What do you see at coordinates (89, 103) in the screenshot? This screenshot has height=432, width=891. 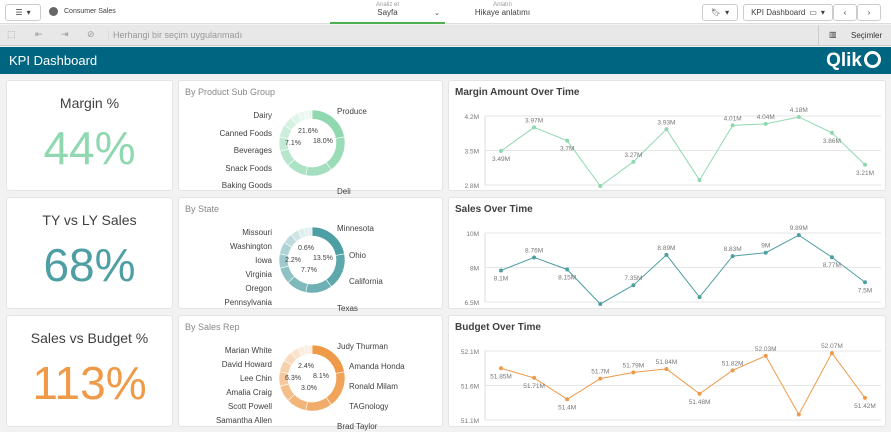 I see `kpi-title: Margin %` at bounding box center [89, 103].